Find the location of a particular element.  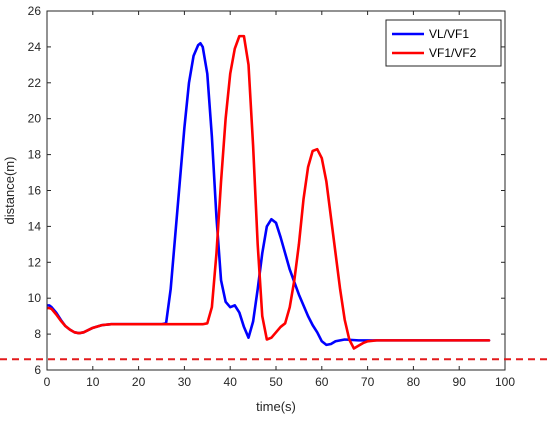

x-tick-label: 40 is located at coordinates (231, 382).